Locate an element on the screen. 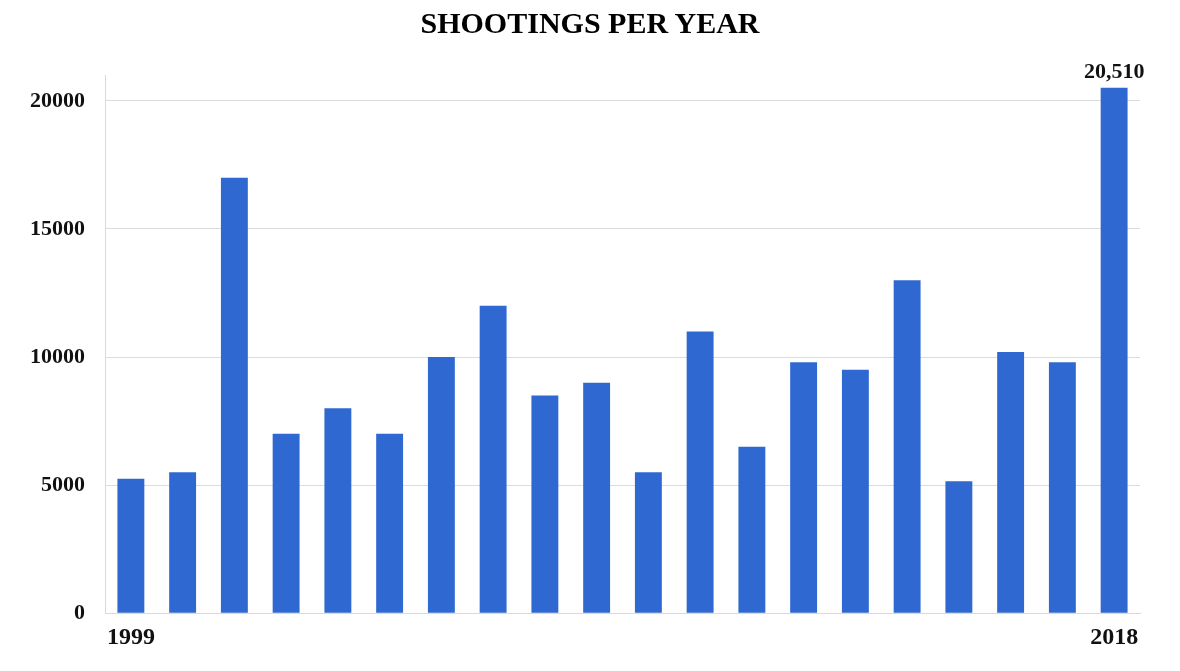  y-tick-label: 0 is located at coordinates (79, 611).